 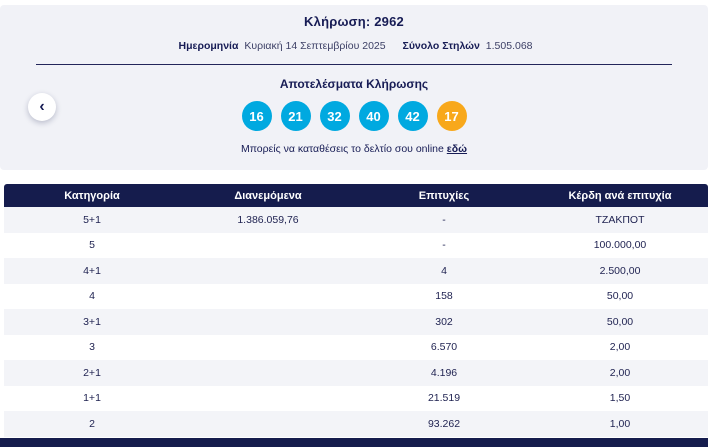 What do you see at coordinates (444, 423) in the screenshot?
I see `cell-winners: 93.262` at bounding box center [444, 423].